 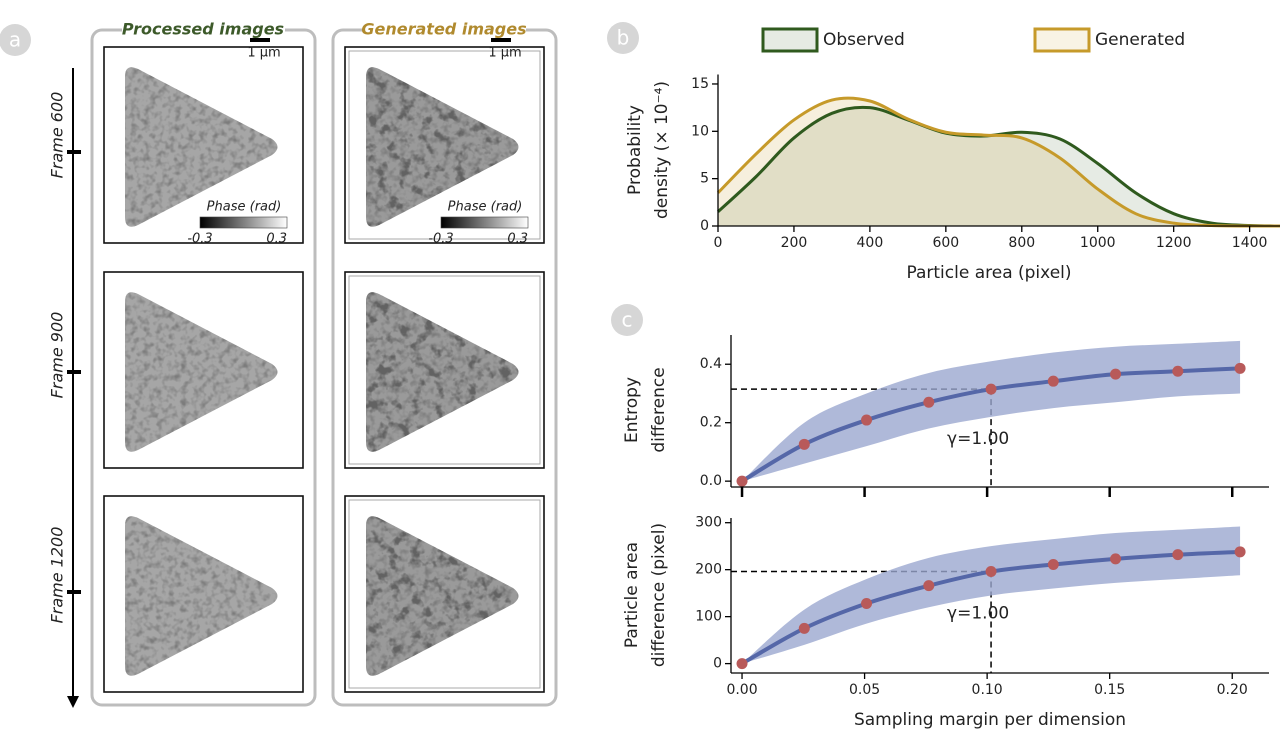 What do you see at coordinates (1109, 690) in the screenshot?
I see `x-tick-label: 0.15` at bounding box center [1109, 690].